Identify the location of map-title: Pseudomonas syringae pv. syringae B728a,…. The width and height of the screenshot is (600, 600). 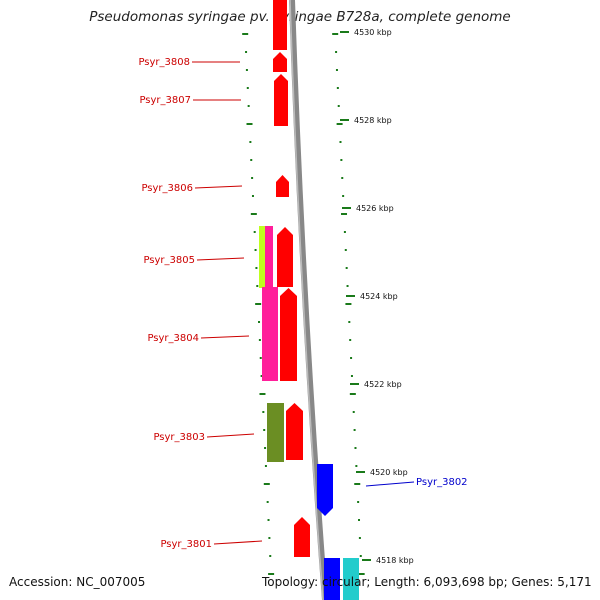
(300, 17).